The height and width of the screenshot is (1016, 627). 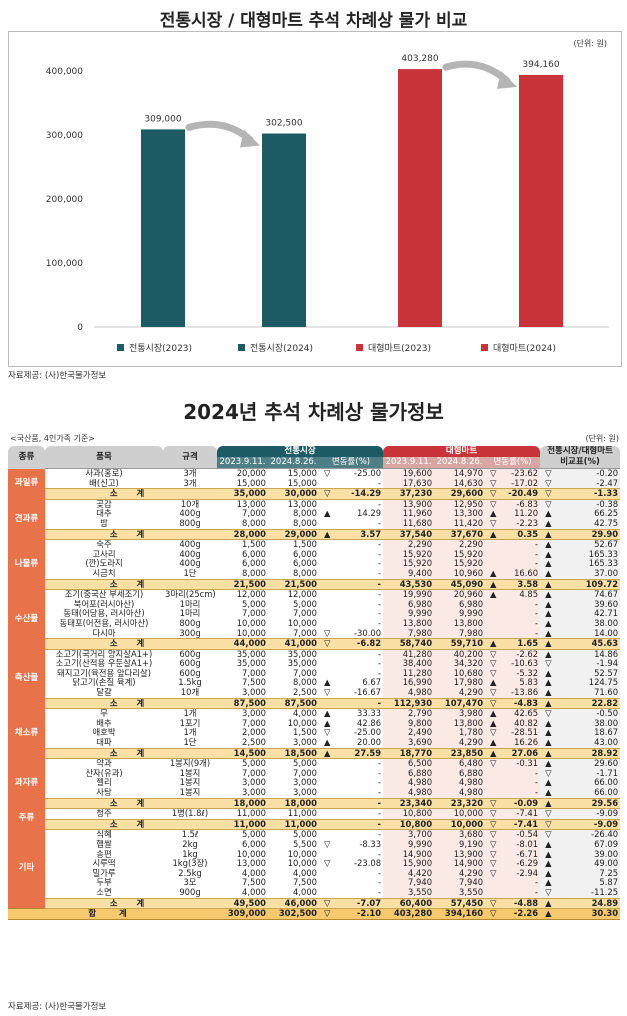 What do you see at coordinates (351, 914) in the screenshot?
I see `trad-change: ▽ -2.10` at bounding box center [351, 914].